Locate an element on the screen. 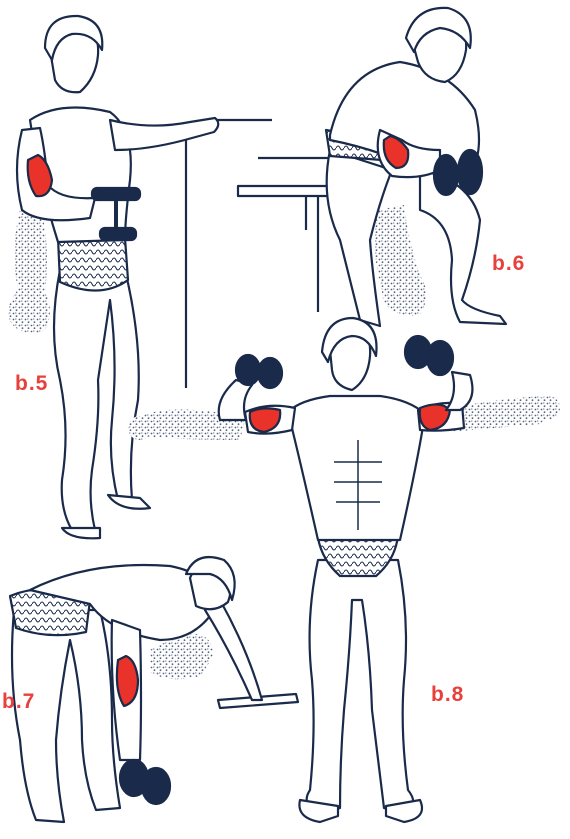 This screenshot has height=839, width=570. left-delt-highlight is located at coordinates (265, 420).